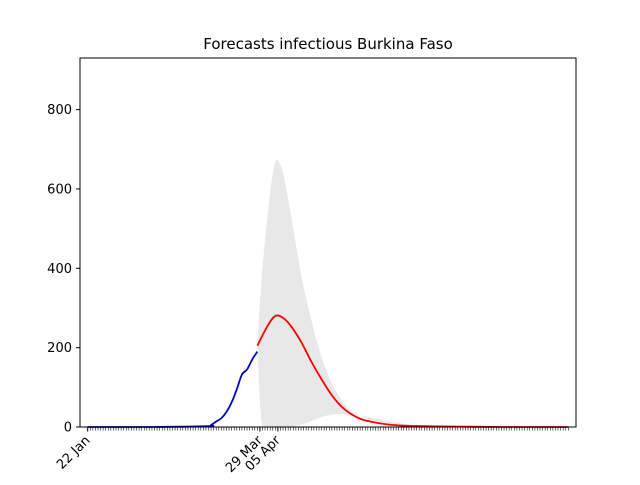 The width and height of the screenshot is (640, 485). What do you see at coordinates (59, 110) in the screenshot?
I see `y-tick-label: 800` at bounding box center [59, 110].